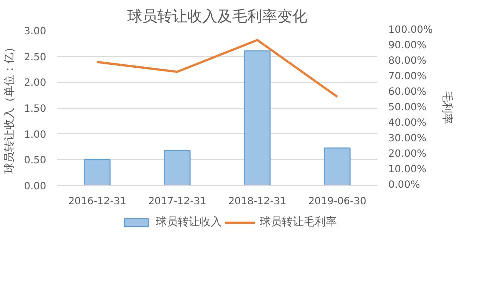 The image size is (485, 293). What do you see at coordinates (217, 68) in the screenshot?
I see `line-series` at bounding box center [217, 68].